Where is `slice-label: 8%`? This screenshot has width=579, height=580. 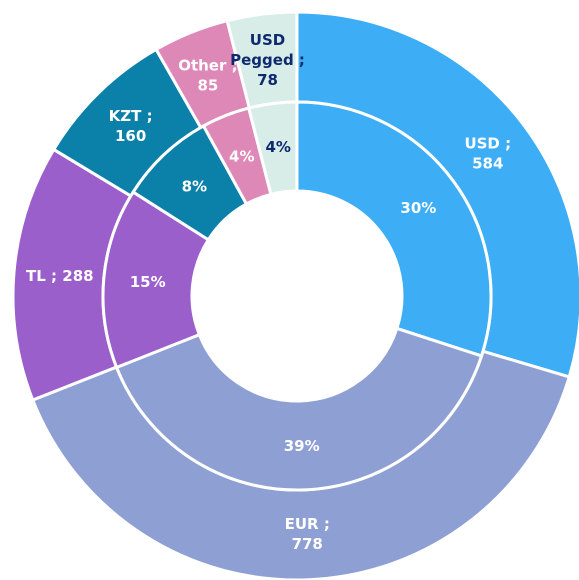 slice-label: 8% is located at coordinates (194, 186).